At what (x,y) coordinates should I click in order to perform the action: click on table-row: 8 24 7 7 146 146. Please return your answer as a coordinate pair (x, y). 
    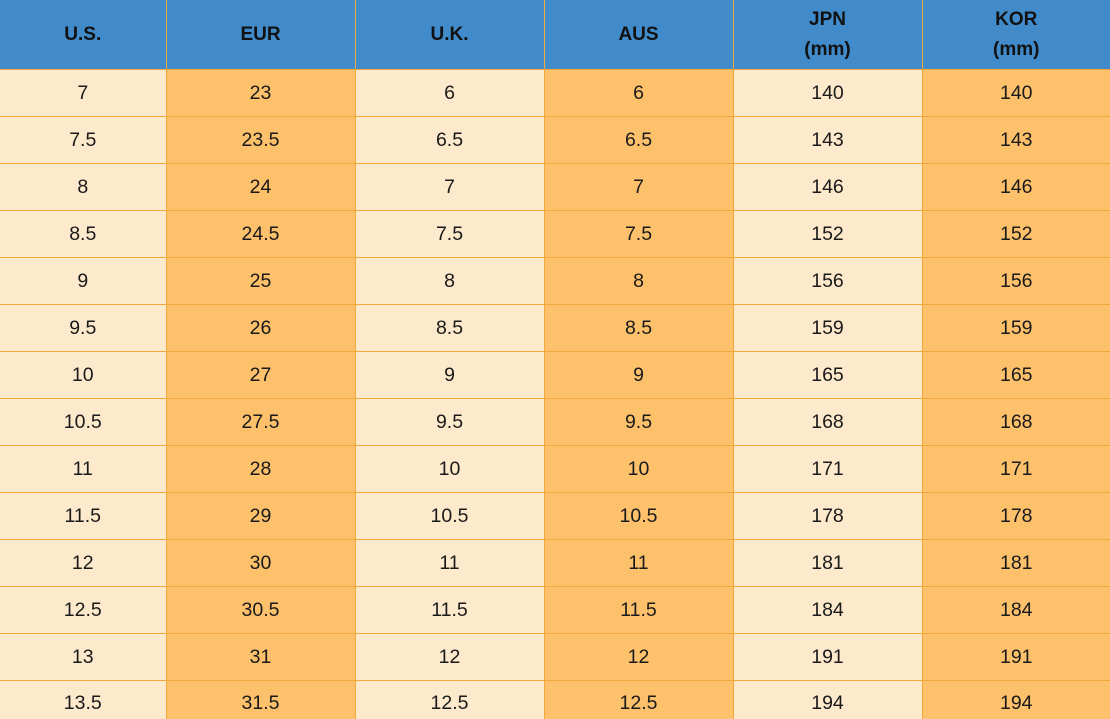
    Looking at the image, I should click on (555, 187).